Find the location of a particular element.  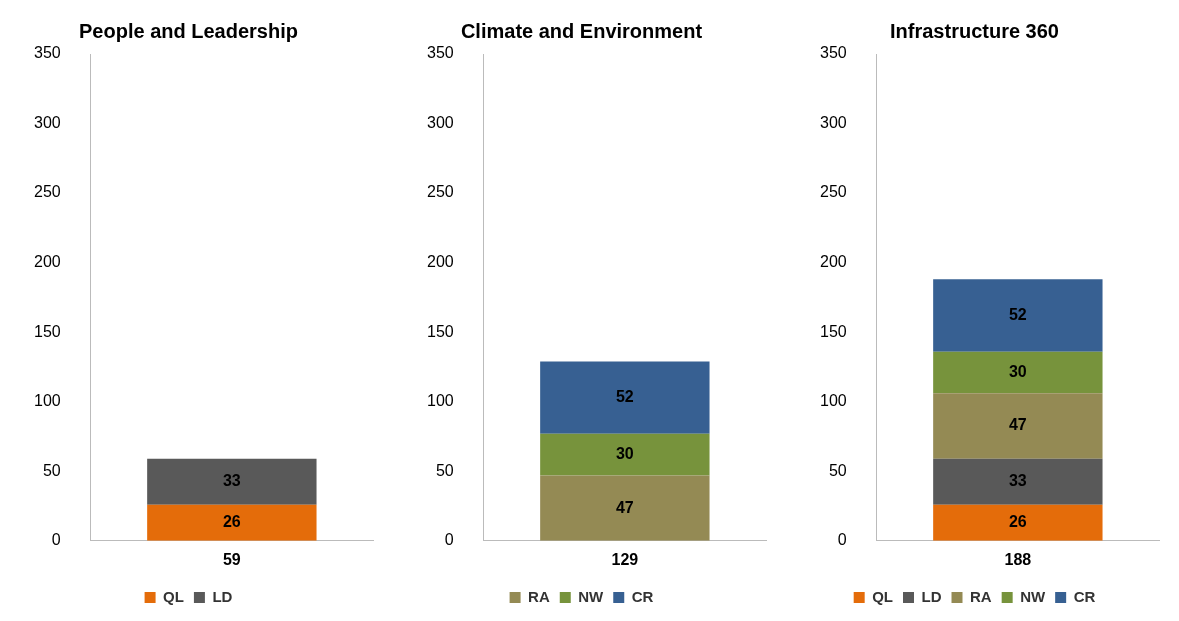

x-tick-label: 188 is located at coordinates (1018, 559).